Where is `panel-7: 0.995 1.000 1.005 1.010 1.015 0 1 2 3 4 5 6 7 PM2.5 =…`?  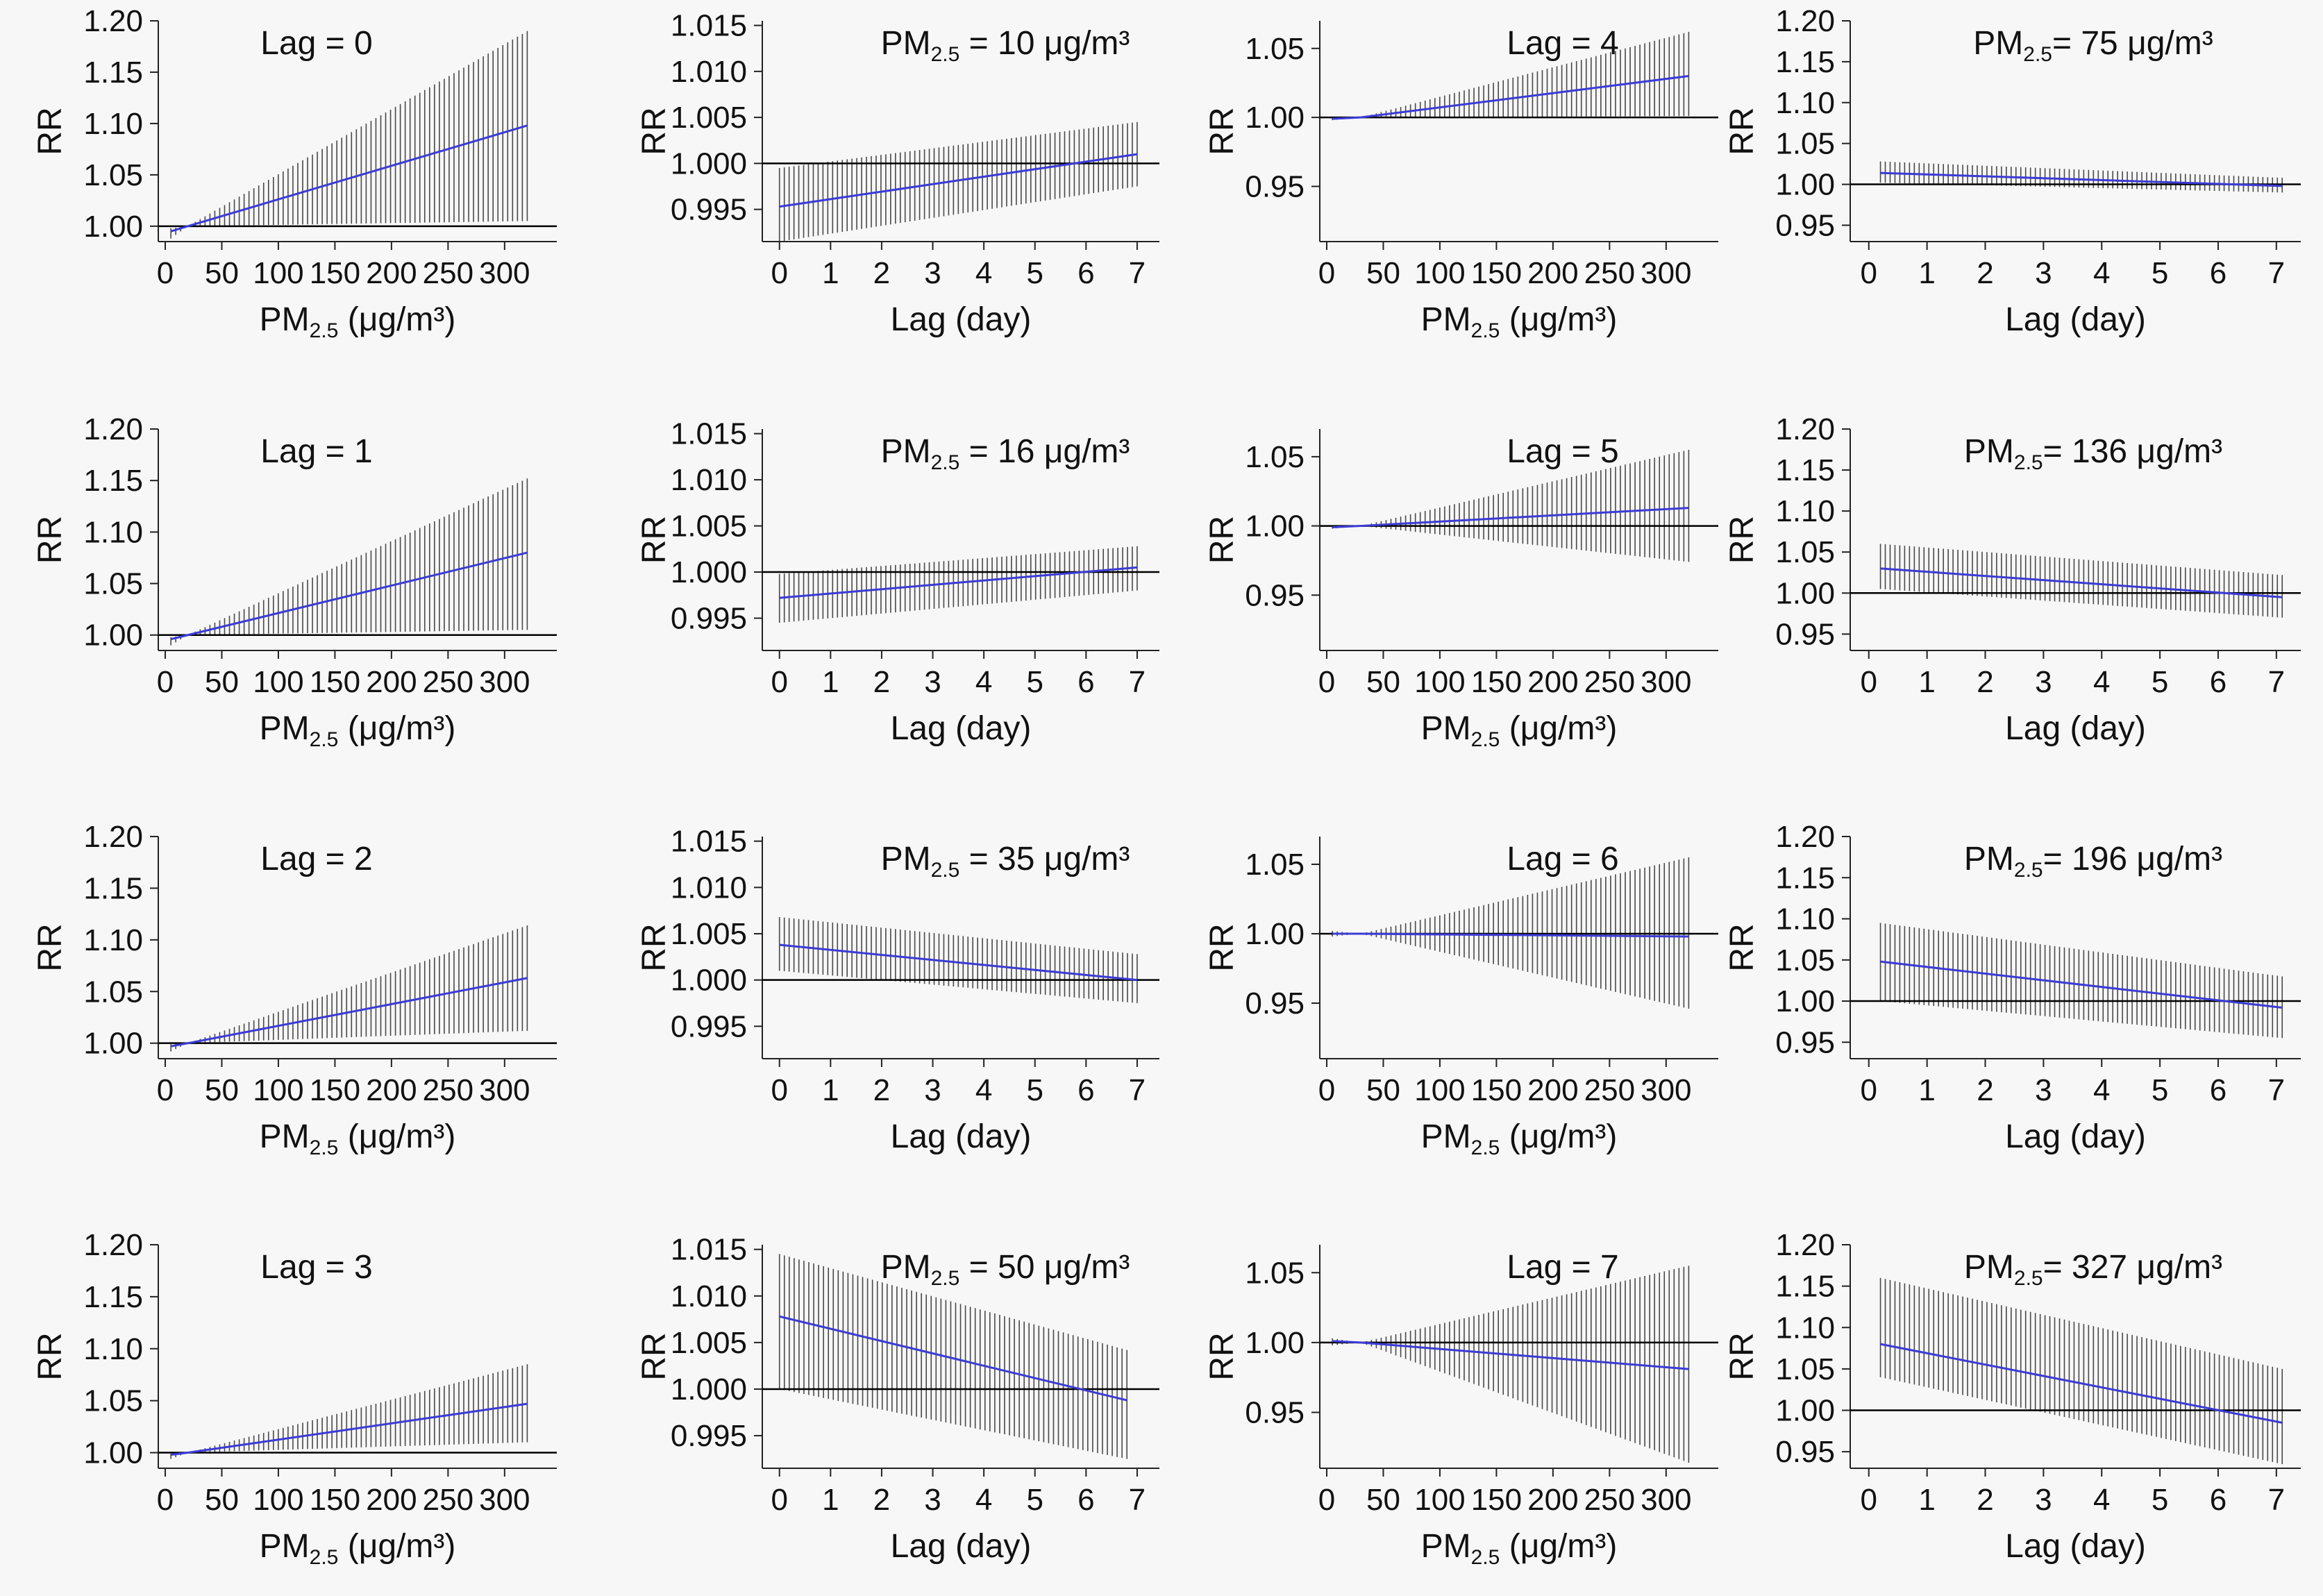 panel-7: 0.995 1.000 1.005 1.010 1.015 0 1 2 3 4 5 6 7 PM2.5 =… is located at coordinates (897, 990).